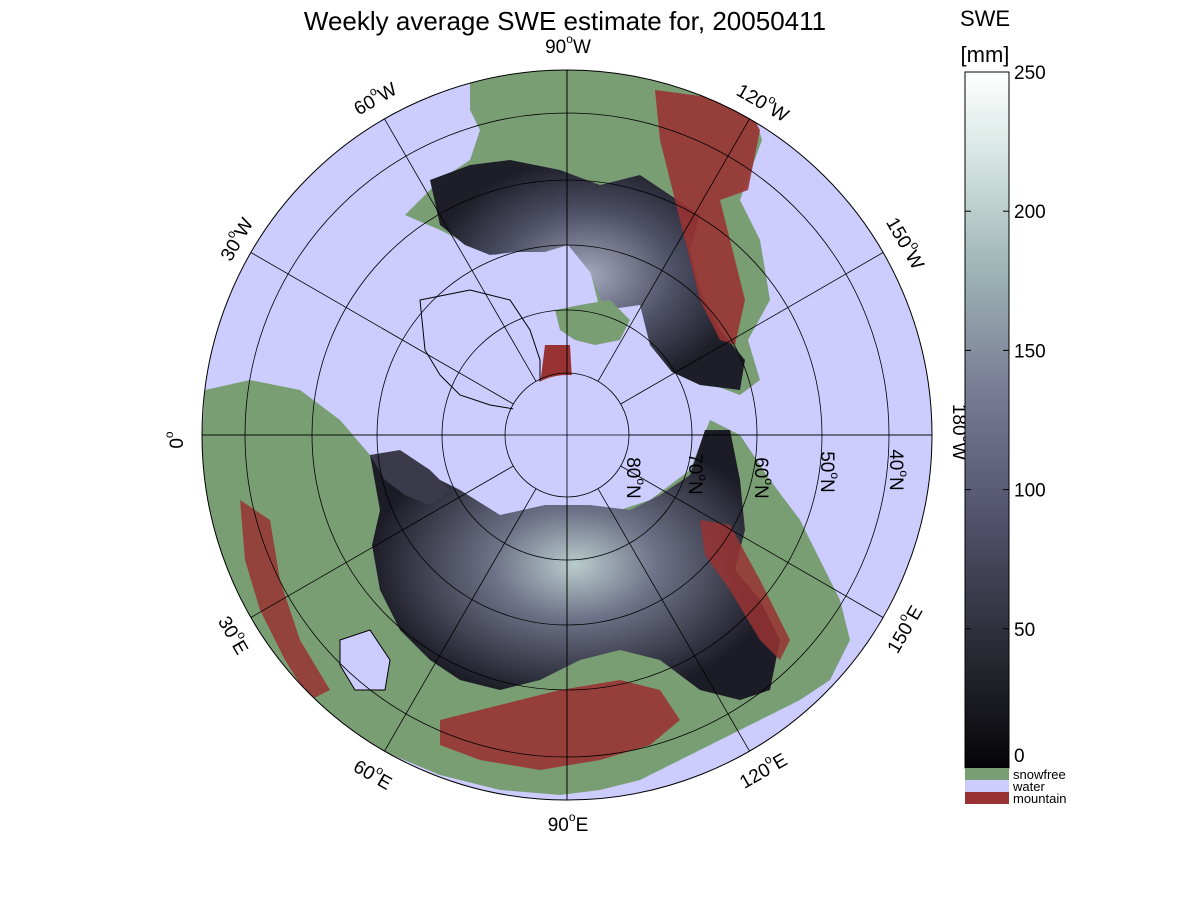 This screenshot has height=900, width=1200. What do you see at coordinates (985, 18) in the screenshot?
I see `colorbar-title: SWE` at bounding box center [985, 18].